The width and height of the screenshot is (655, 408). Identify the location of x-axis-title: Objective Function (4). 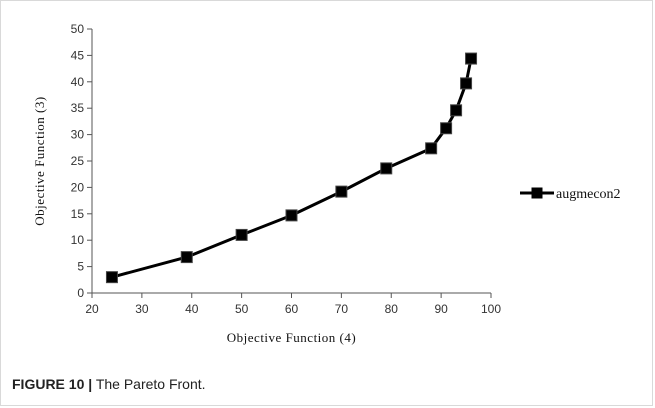
(291, 337).